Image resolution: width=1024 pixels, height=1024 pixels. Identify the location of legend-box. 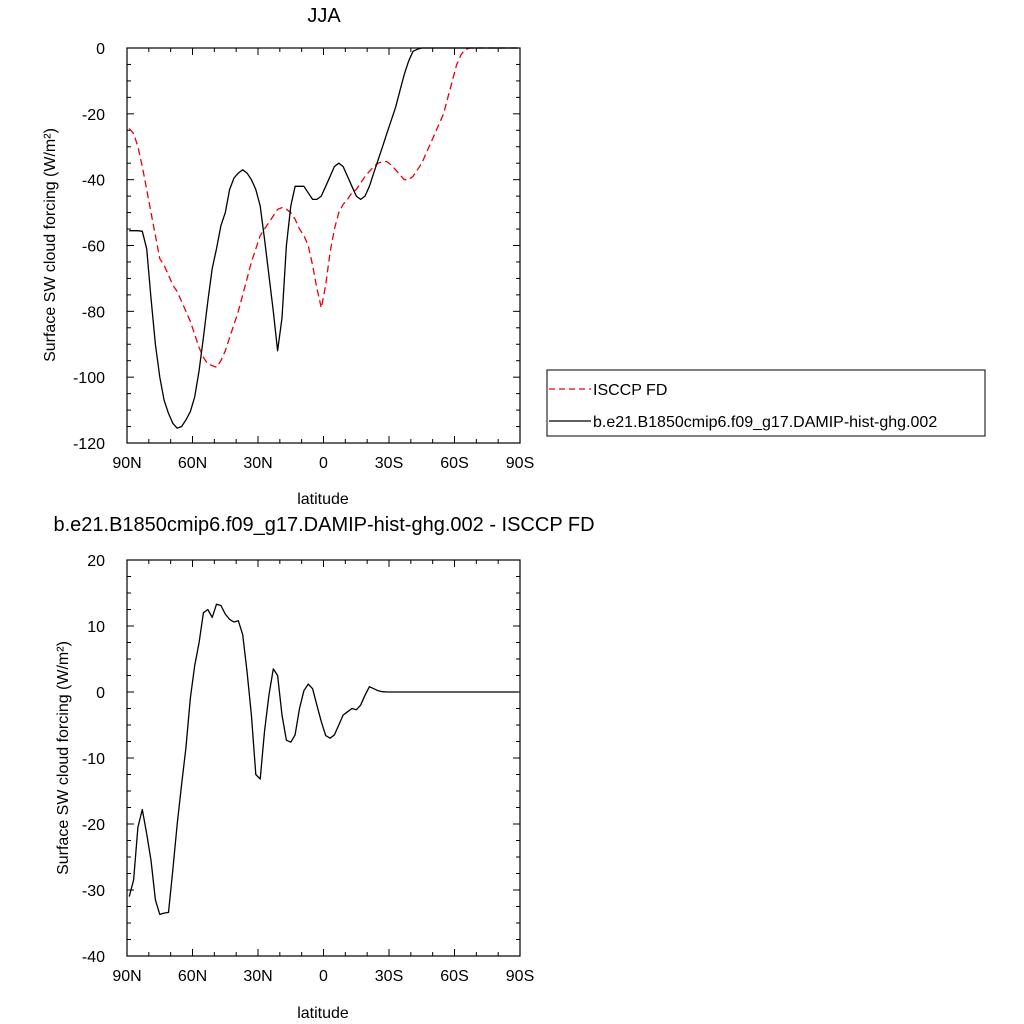
(766, 403).